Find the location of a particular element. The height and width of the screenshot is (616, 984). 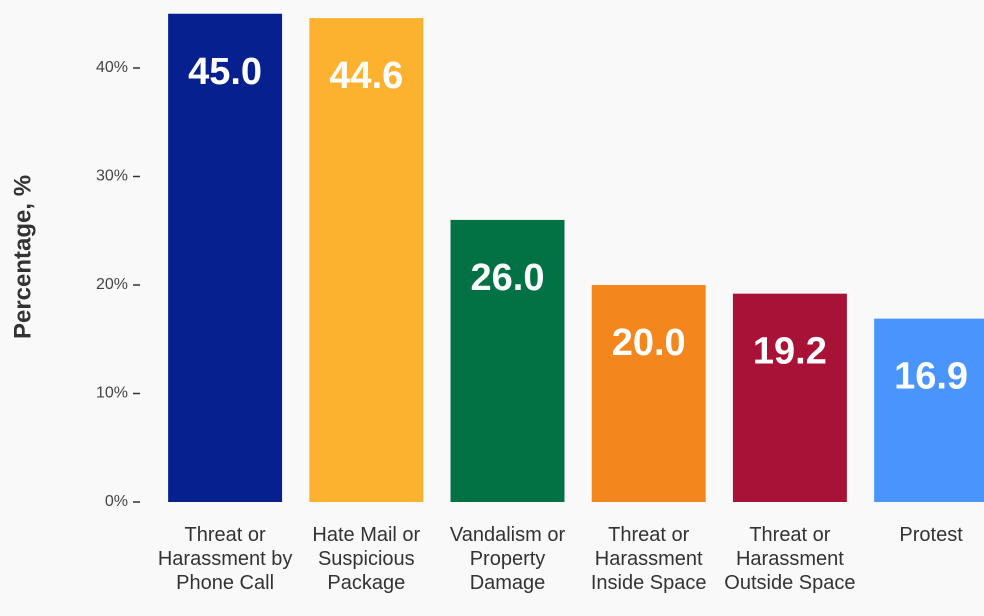

value-label: 26.0 is located at coordinates (508, 278).